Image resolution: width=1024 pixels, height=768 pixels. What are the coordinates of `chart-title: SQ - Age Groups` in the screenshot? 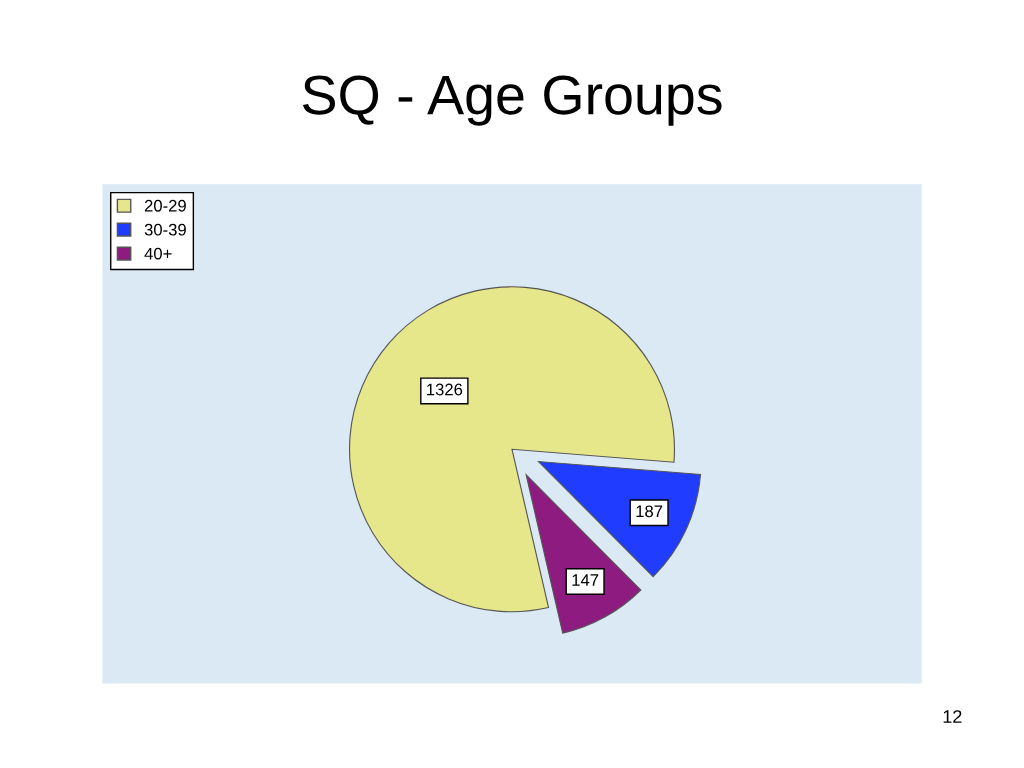 It's located at (512, 100).